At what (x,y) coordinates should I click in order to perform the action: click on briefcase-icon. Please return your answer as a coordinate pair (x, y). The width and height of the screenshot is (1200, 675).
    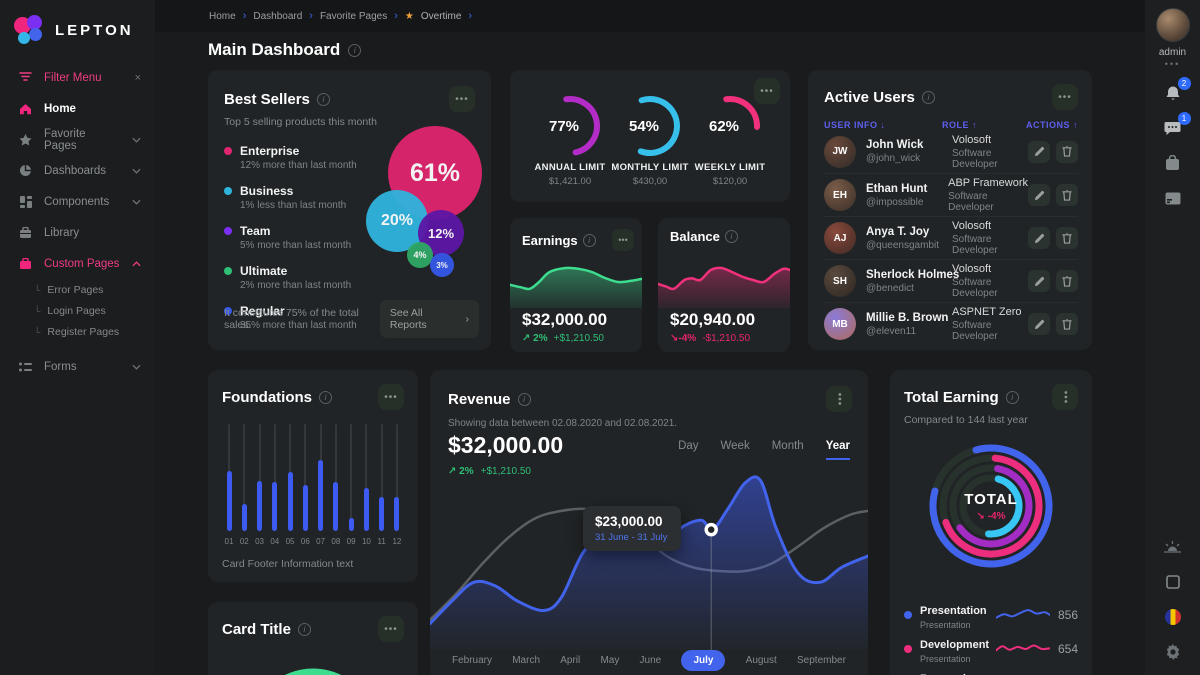
    Looking at the image, I should click on (25, 263).